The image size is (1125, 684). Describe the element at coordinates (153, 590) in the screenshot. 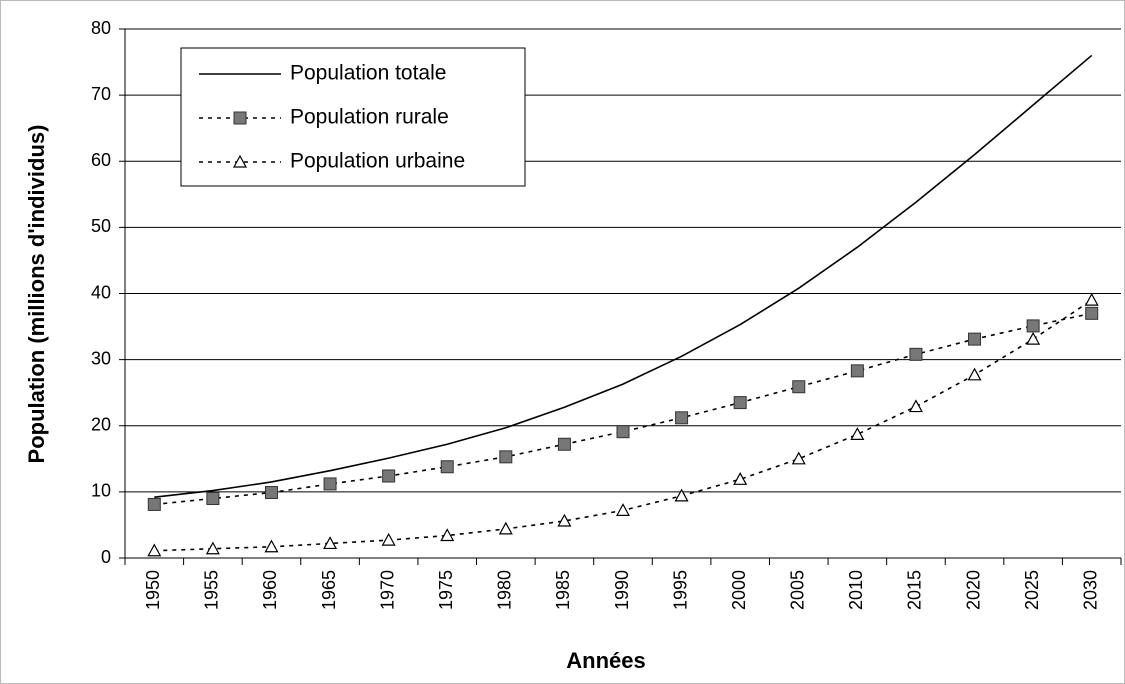

I see `x-tick-label: 1950` at that location.